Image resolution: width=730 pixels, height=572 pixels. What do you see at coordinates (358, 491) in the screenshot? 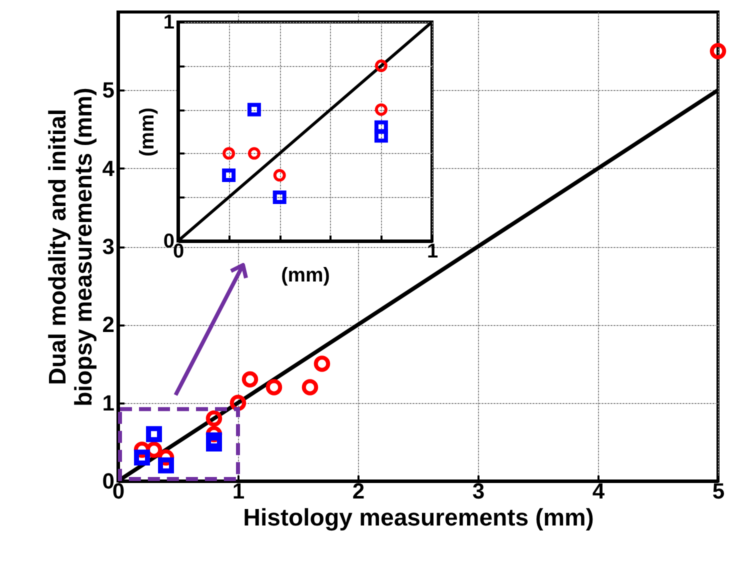
I see `x-tick-label: 2` at bounding box center [358, 491].